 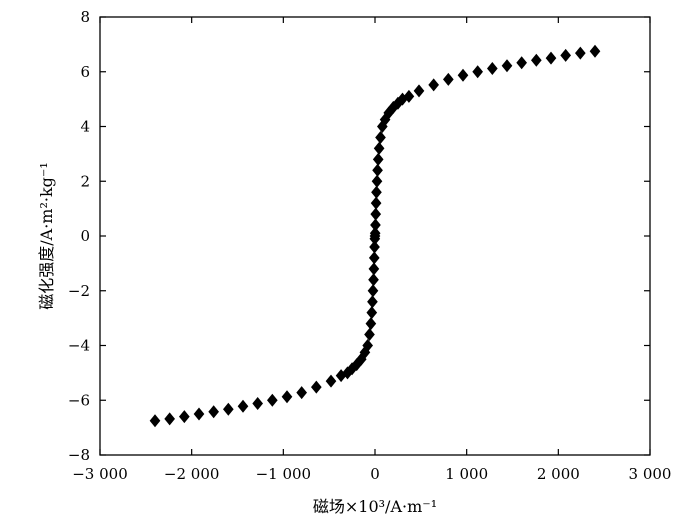 I want to click on x-tick-label: −3 000, so click(x=100, y=474).